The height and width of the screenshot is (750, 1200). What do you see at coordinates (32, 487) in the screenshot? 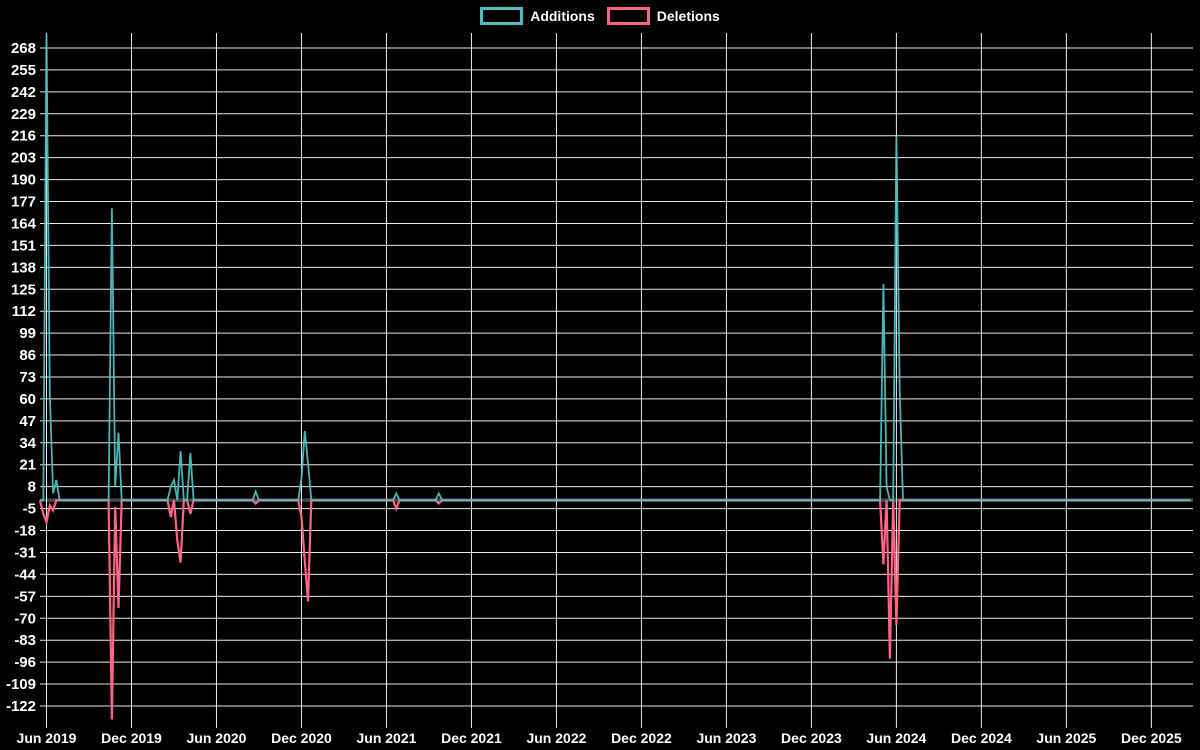
I see `y-tick-label: 8` at bounding box center [32, 487].